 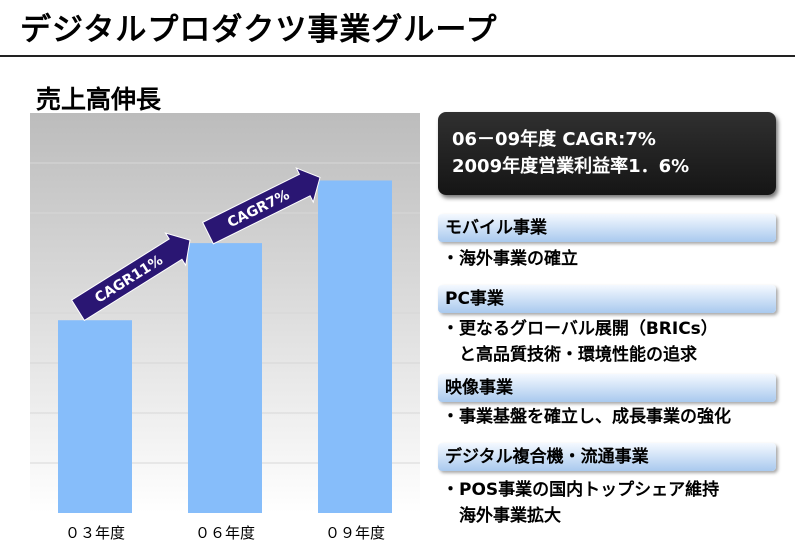 I want to click on summary-box: 06－09年度 CAGR:7% 2009年度営業利益率1．6%, so click(x=607, y=153).